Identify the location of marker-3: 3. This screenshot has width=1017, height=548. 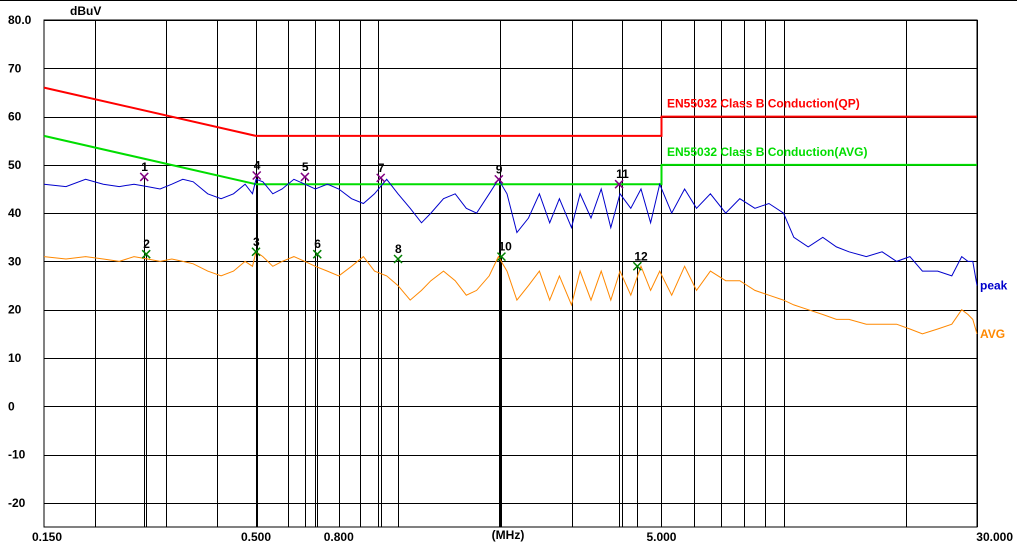
(256, 246).